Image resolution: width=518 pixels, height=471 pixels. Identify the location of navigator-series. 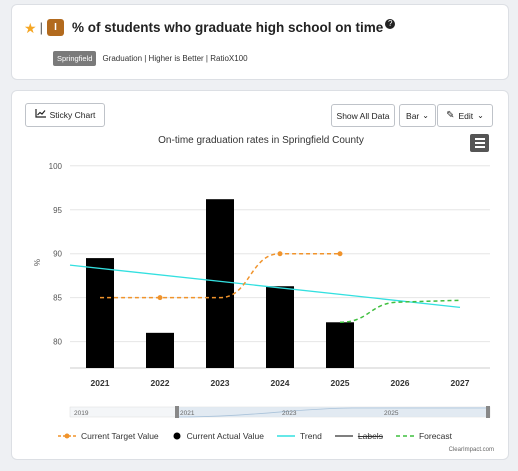
(333, 412).